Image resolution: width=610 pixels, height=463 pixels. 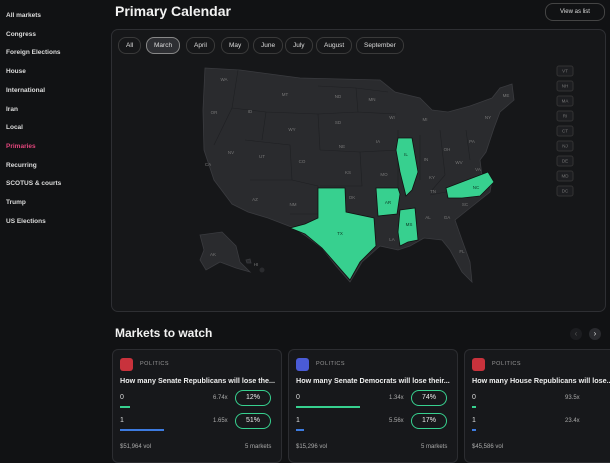 I want to click on state-label: ME, so click(x=506, y=95).